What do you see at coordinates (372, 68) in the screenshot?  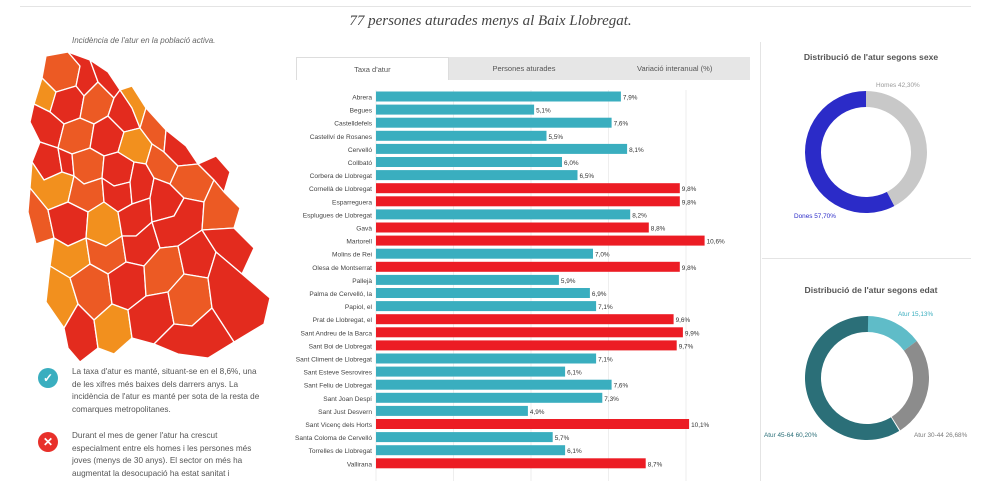 I see `tab-taxa-atur: Taxa d'atur` at bounding box center [372, 68].